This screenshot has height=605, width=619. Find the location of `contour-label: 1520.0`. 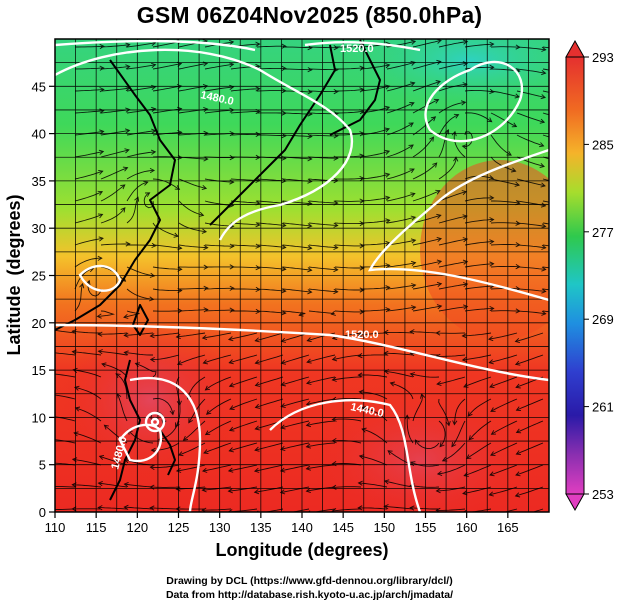

contour-label: 1520.0 is located at coordinates (357, 49).